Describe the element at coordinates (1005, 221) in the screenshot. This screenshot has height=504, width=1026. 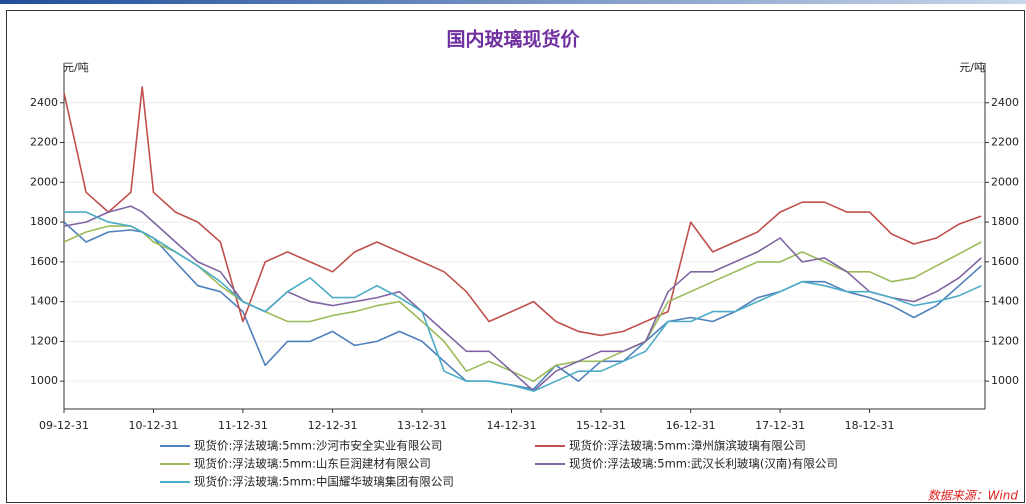
I see `y2-tick-label: 1800` at that location.